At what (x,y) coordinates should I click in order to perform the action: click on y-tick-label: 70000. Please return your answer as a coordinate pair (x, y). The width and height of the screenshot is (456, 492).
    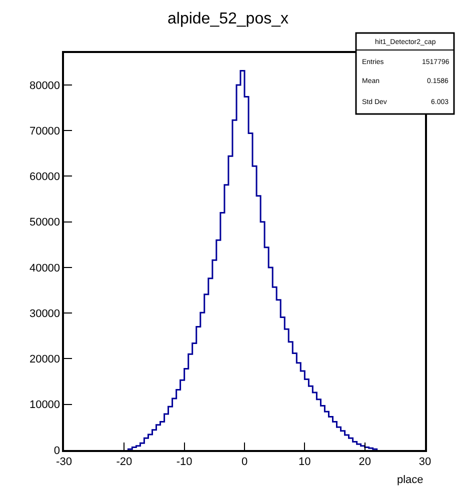
    Looking at the image, I should click on (44, 131).